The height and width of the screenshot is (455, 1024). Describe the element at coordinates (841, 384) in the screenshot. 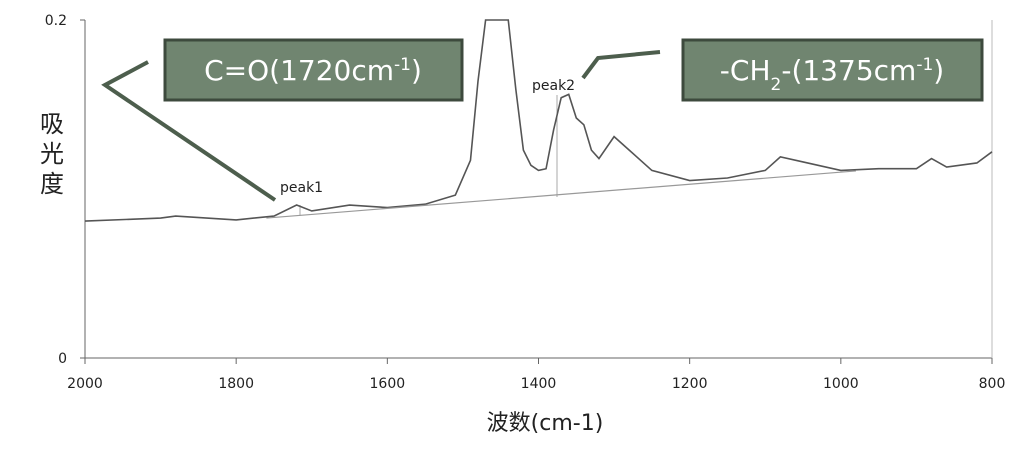

I see `x-tick-label: 1000` at that location.